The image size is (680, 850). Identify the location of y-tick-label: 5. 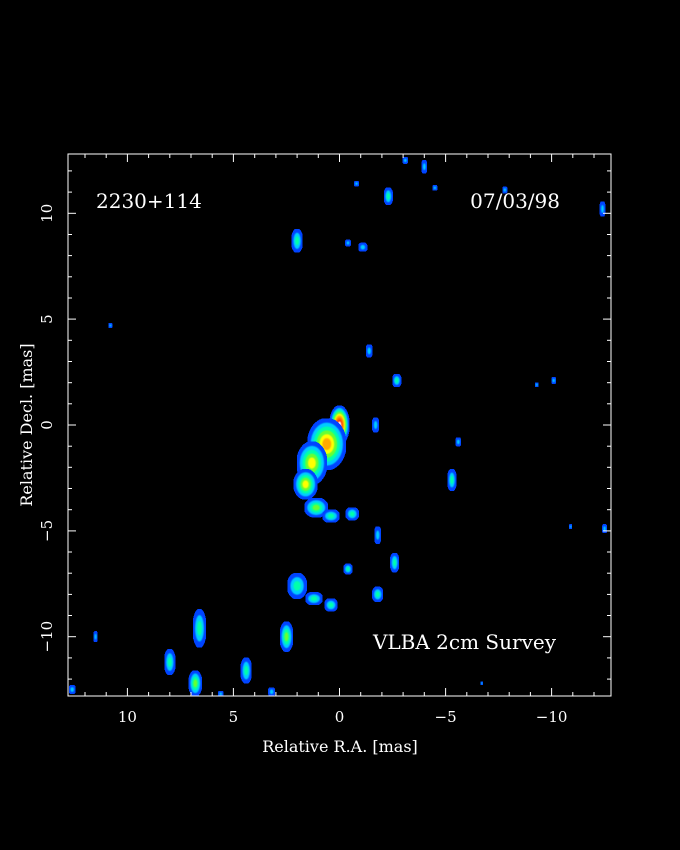
(47, 319).